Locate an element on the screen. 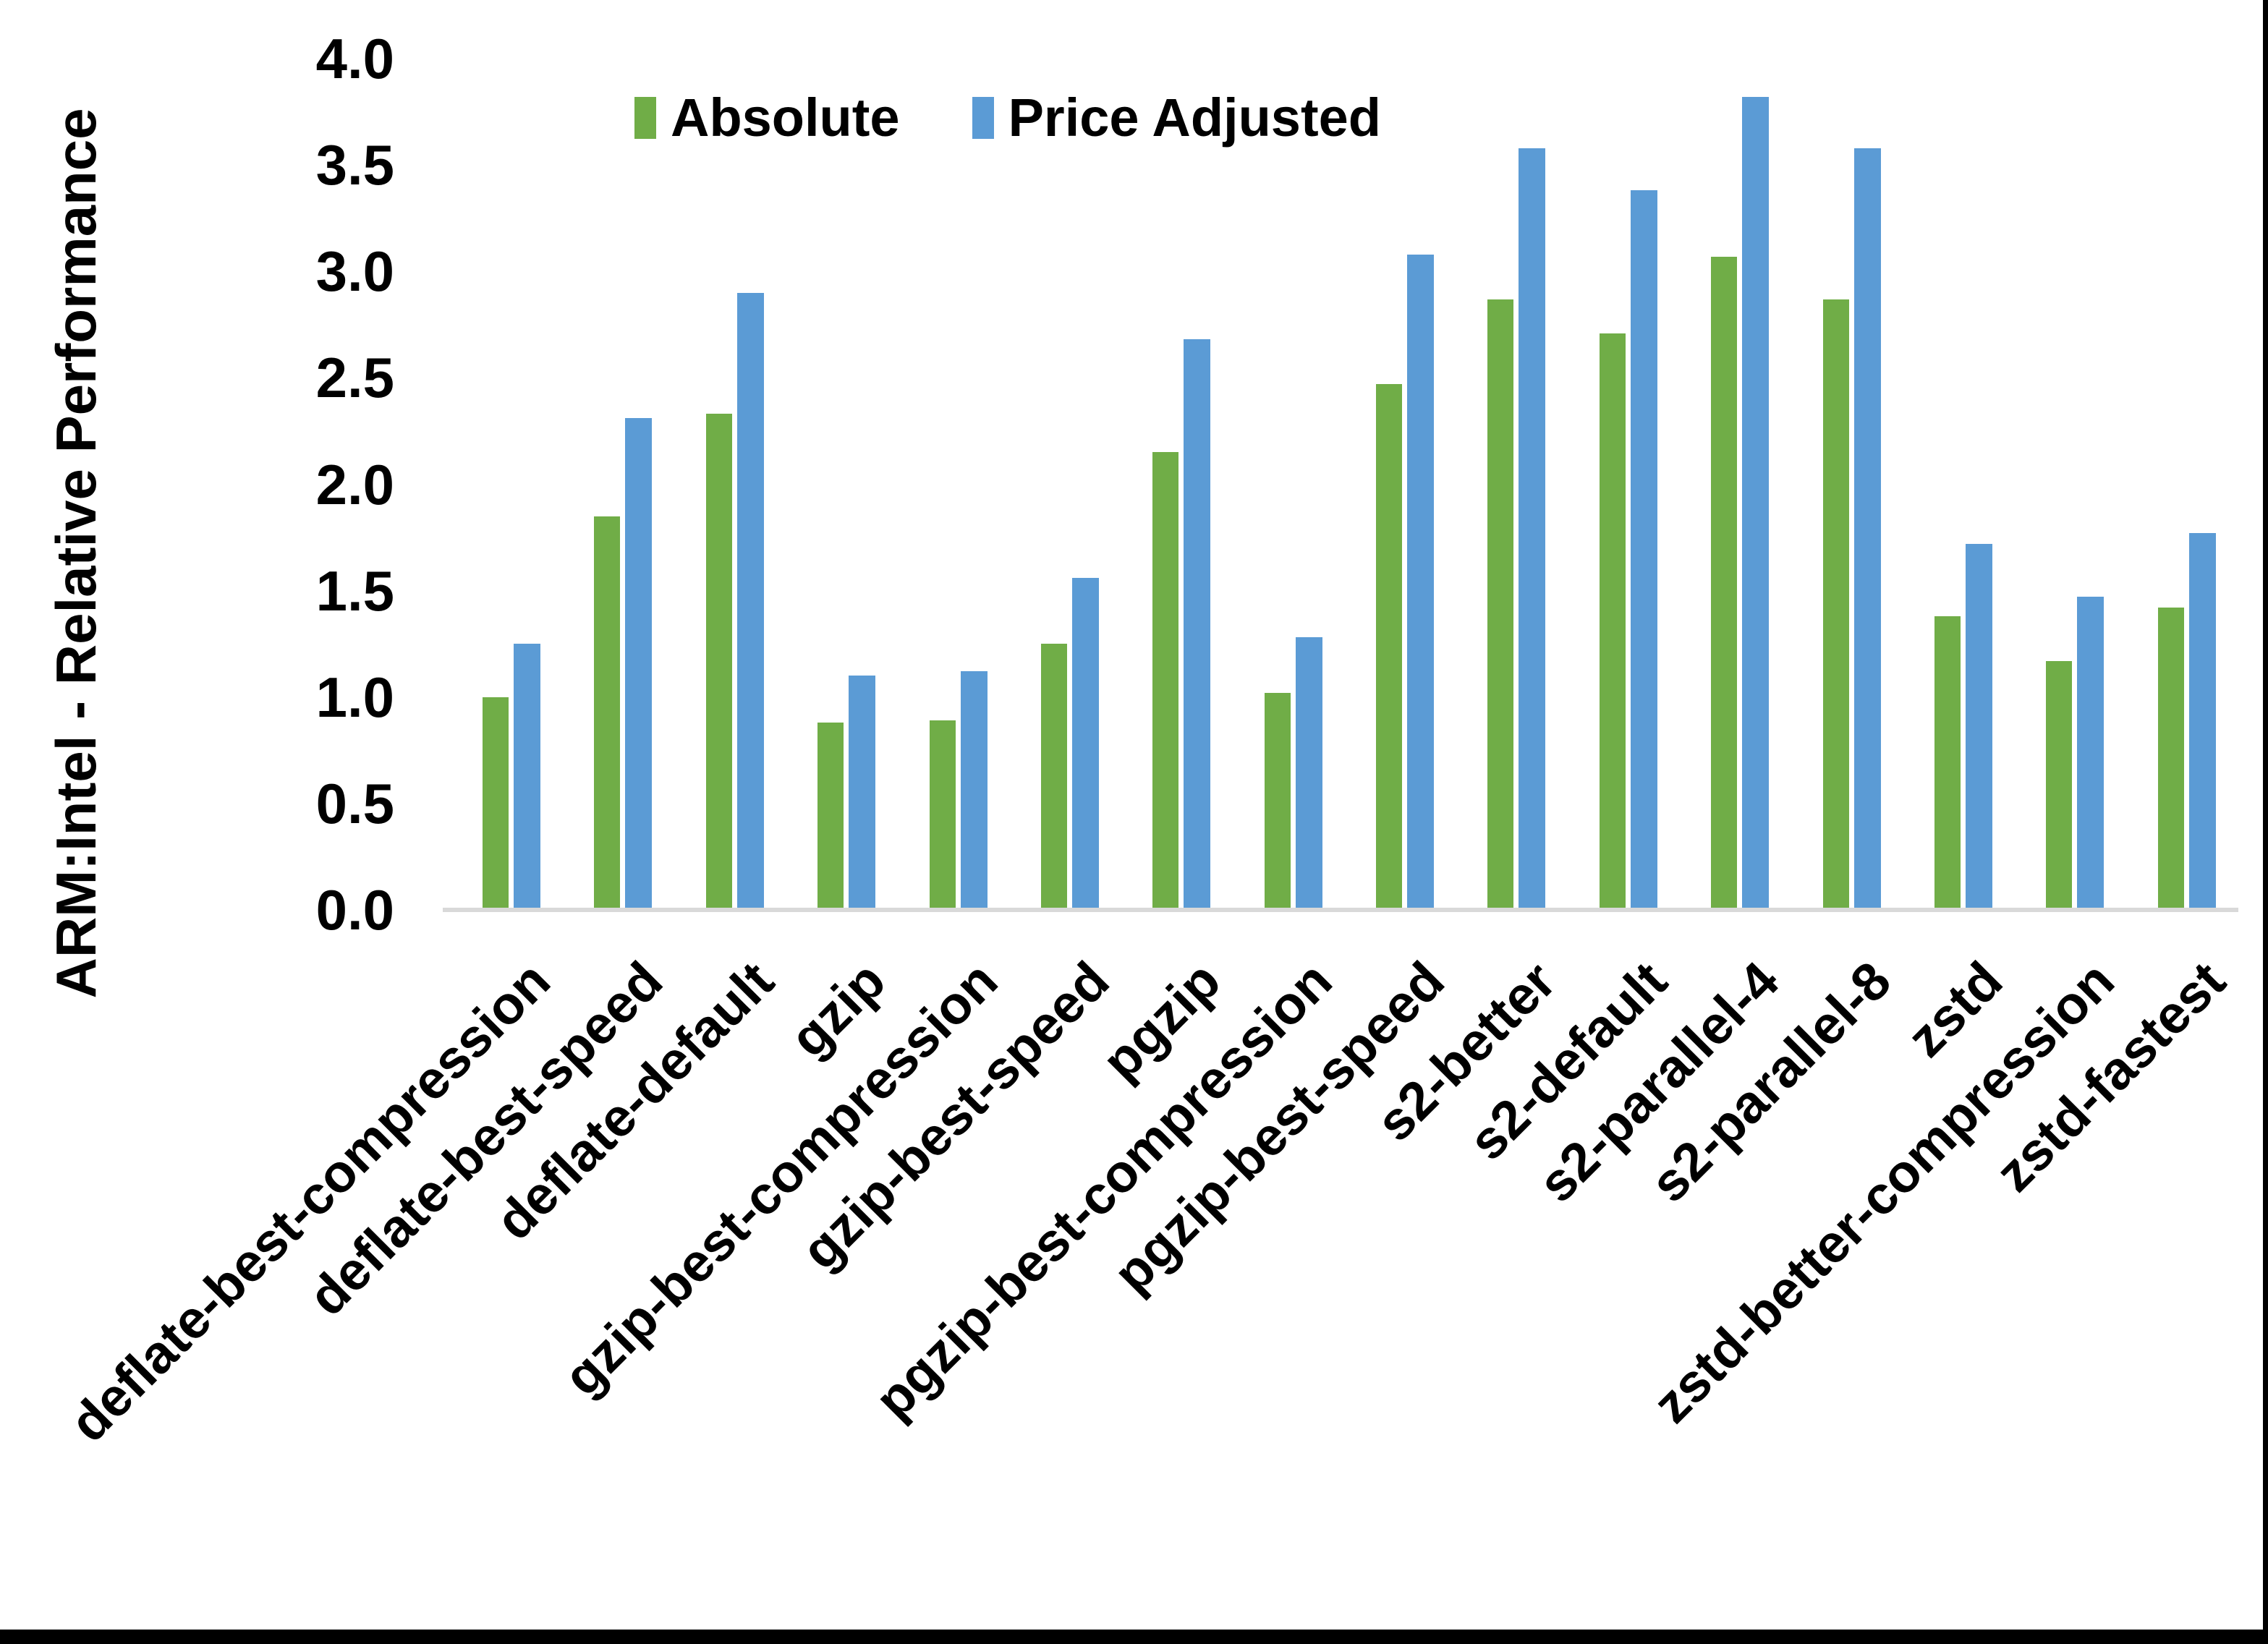  bar-absolute-deflate-default is located at coordinates (718, 662).